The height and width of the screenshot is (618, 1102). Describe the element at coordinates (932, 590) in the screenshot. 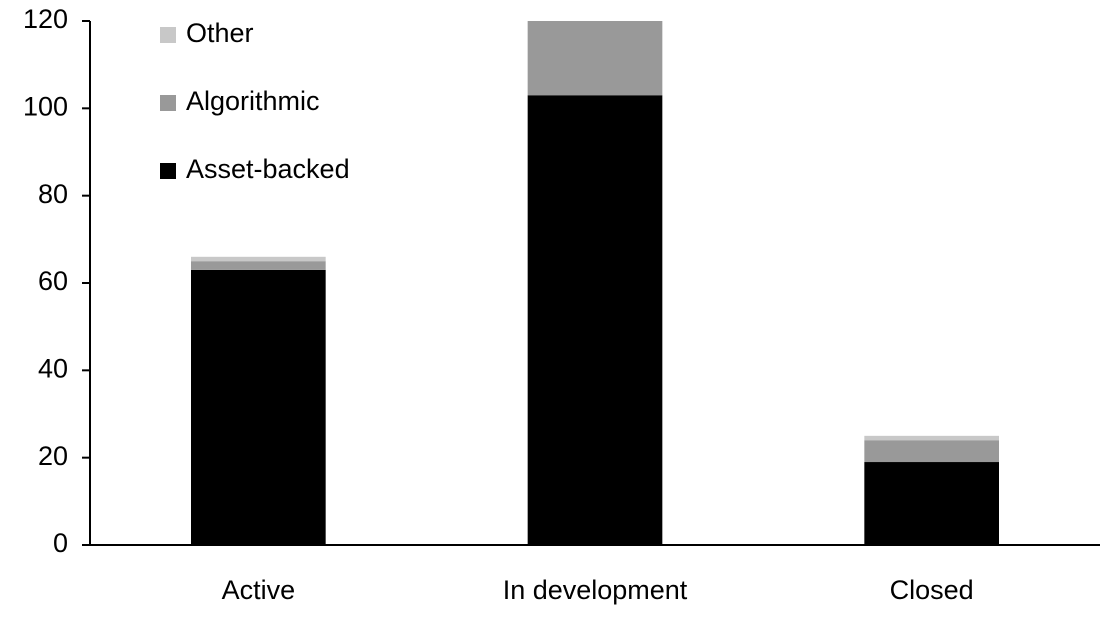

I see `x-tick-label: Closed` at that location.